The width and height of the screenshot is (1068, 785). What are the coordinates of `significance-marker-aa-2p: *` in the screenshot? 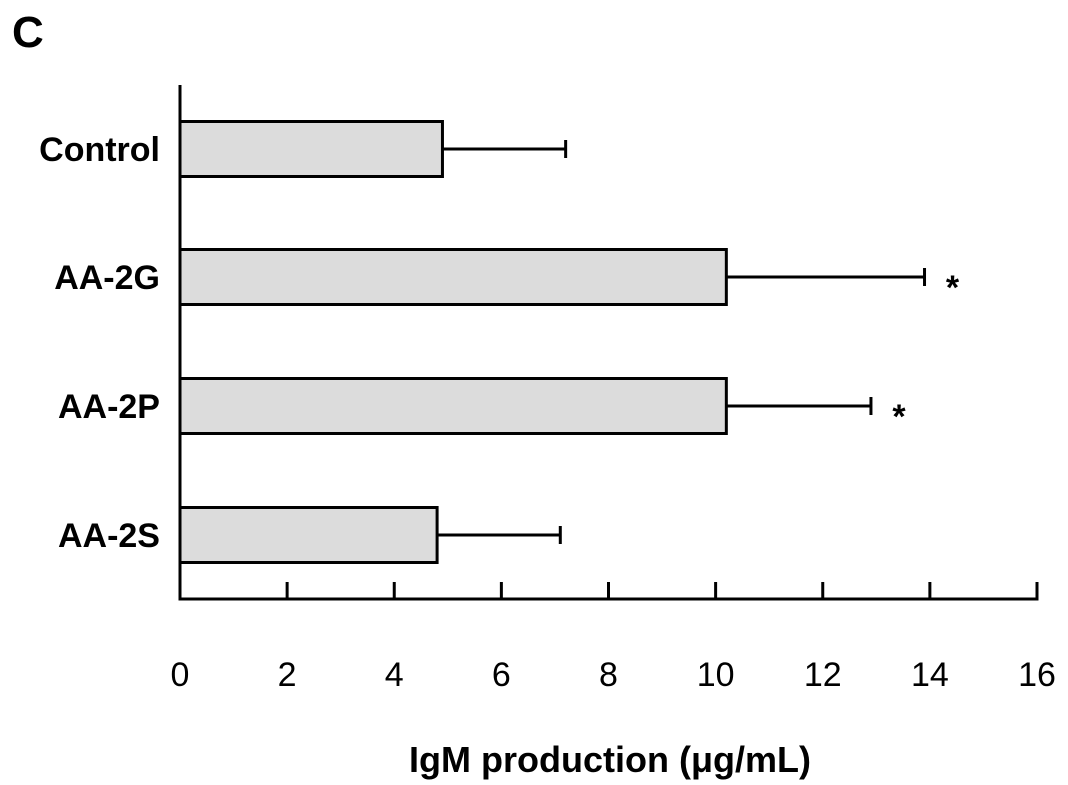 It's located at (899, 417).